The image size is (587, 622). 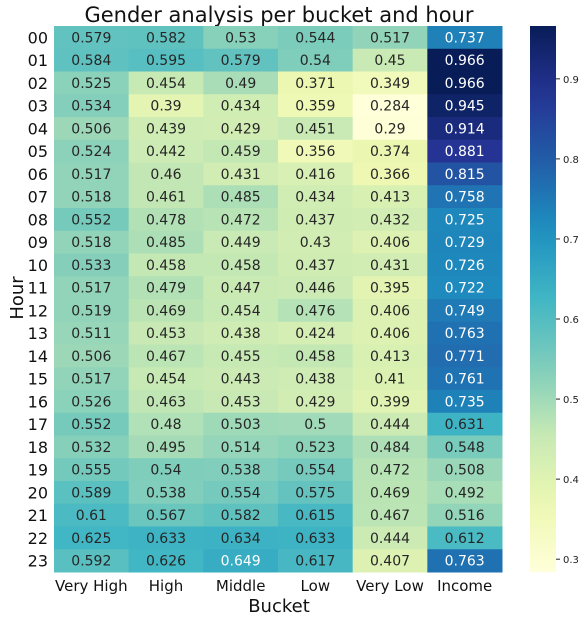 I want to click on cell-value-label: 0.49, so click(x=240, y=84).